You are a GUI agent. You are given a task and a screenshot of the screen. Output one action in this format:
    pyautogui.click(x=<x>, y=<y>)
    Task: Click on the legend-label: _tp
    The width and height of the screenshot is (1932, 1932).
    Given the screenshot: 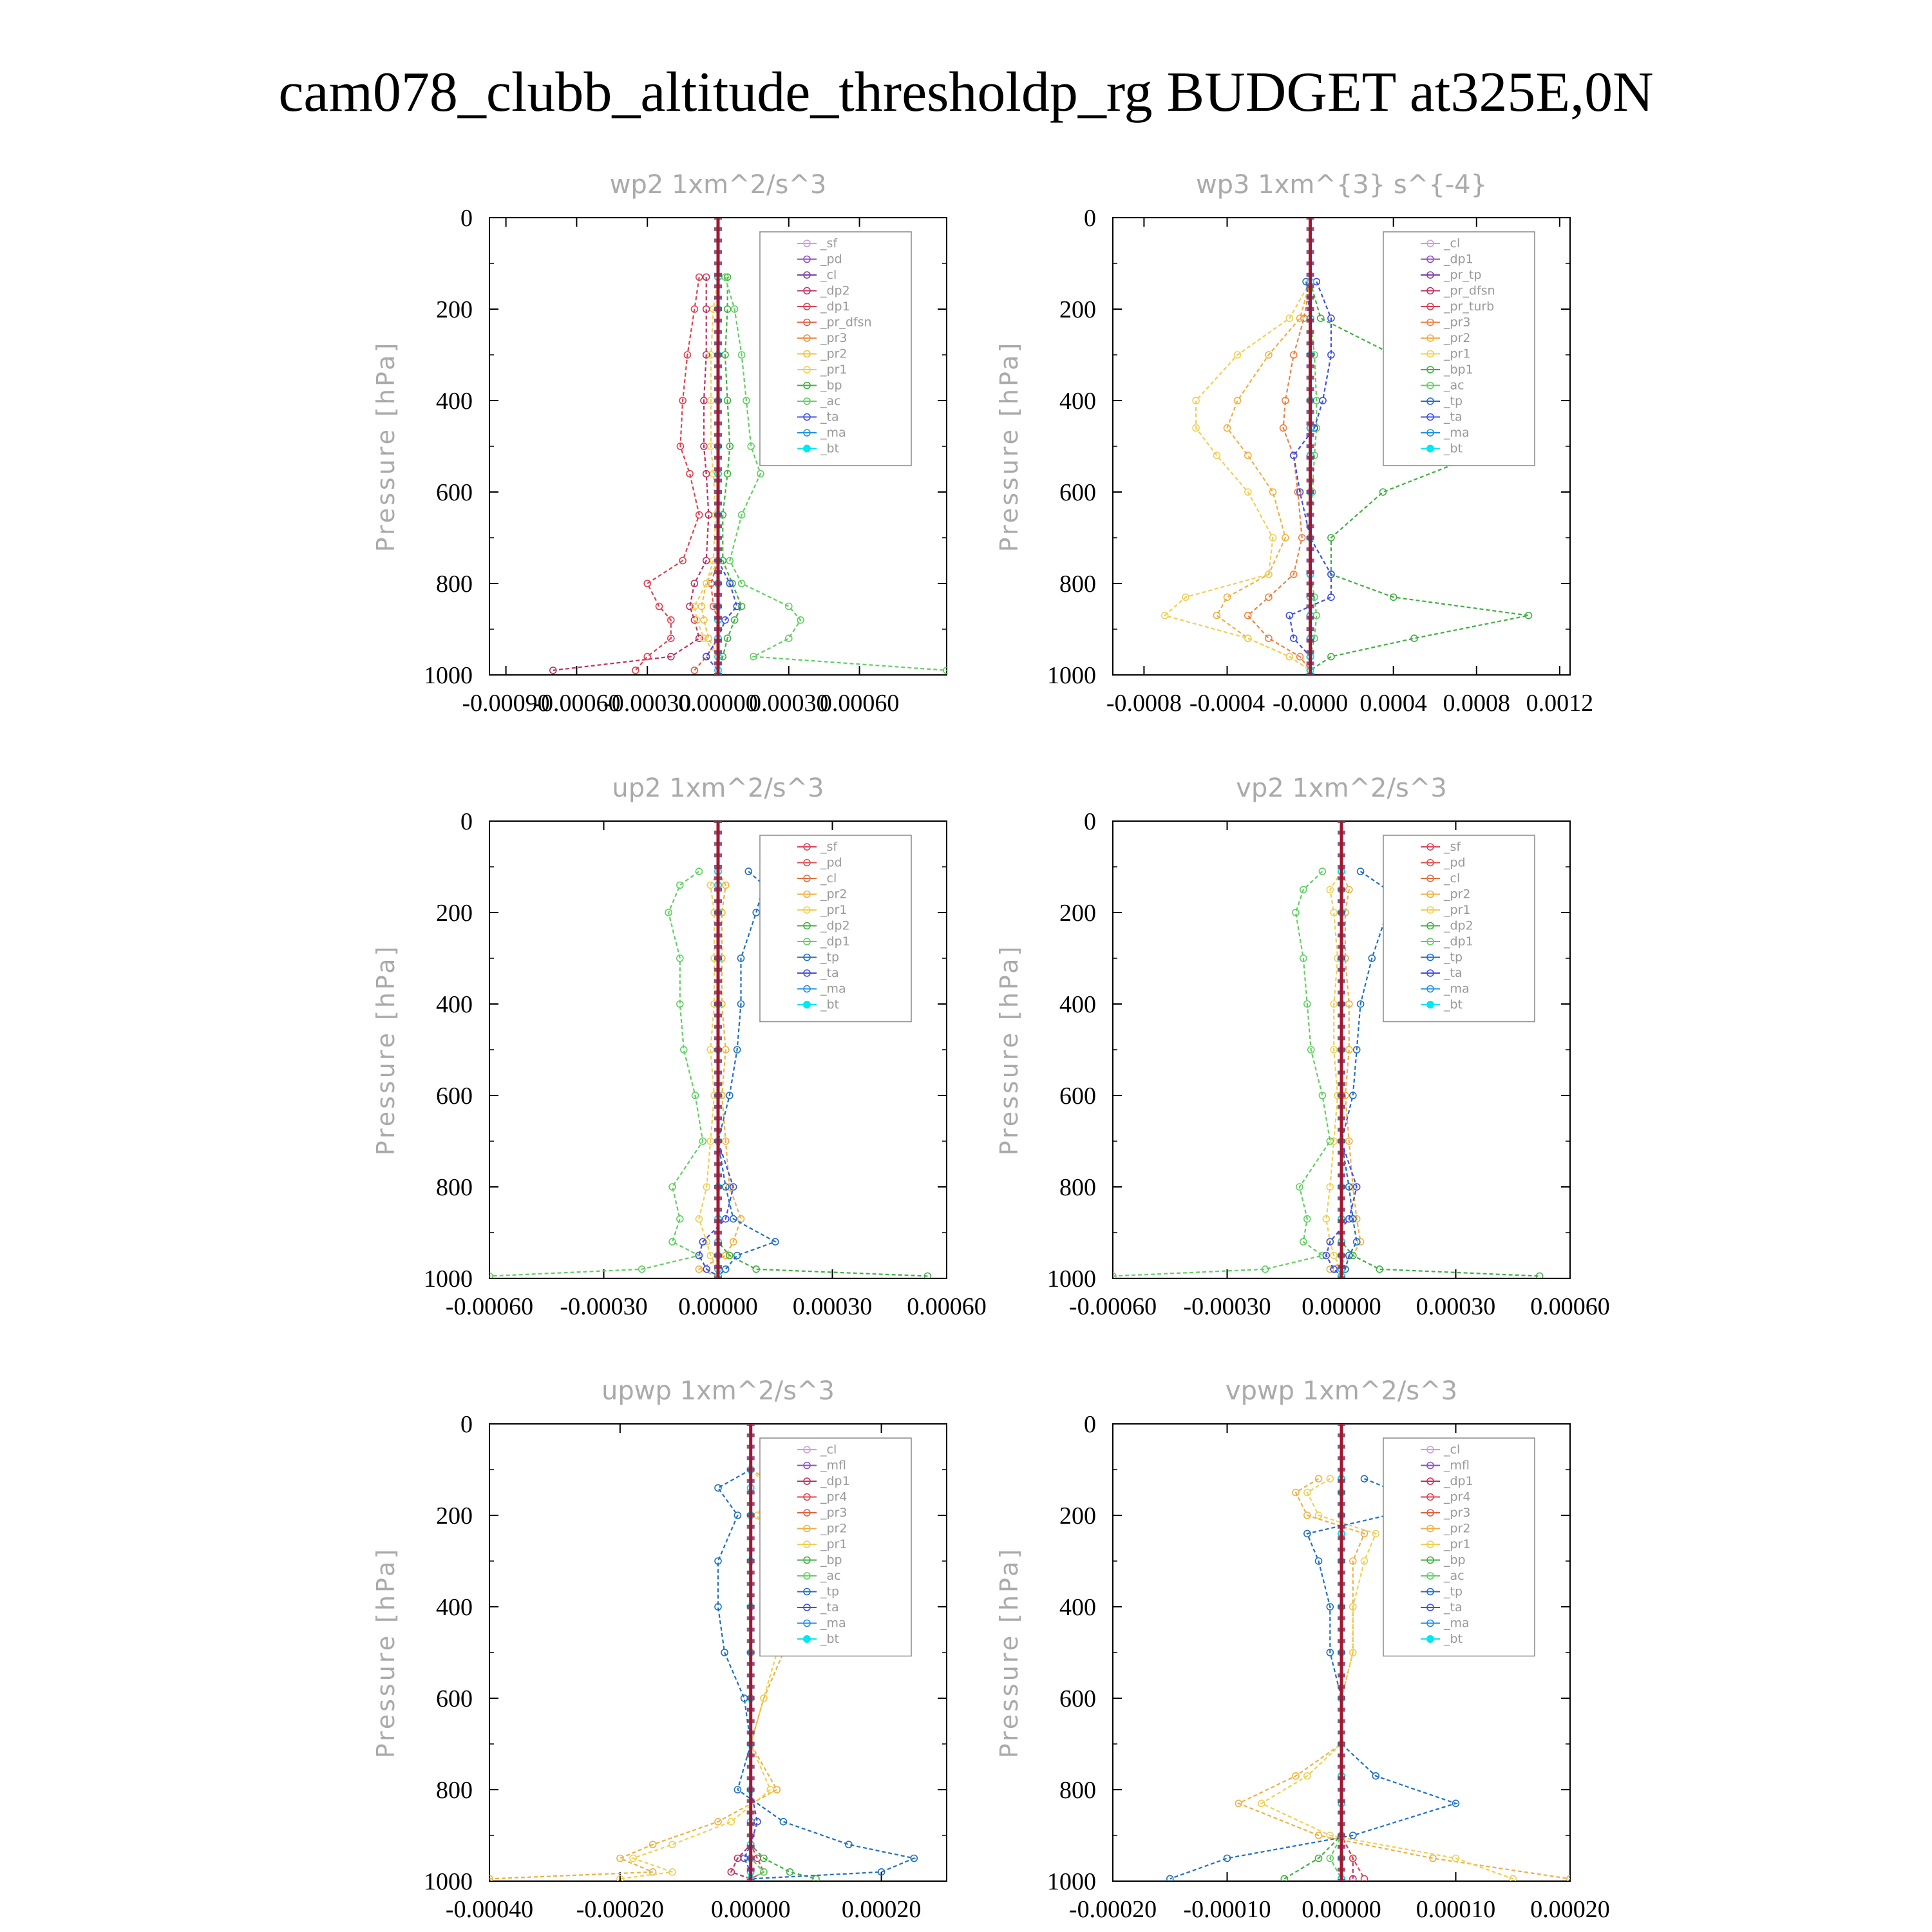 What is the action you would take?
    pyautogui.click(x=1453, y=1592)
    